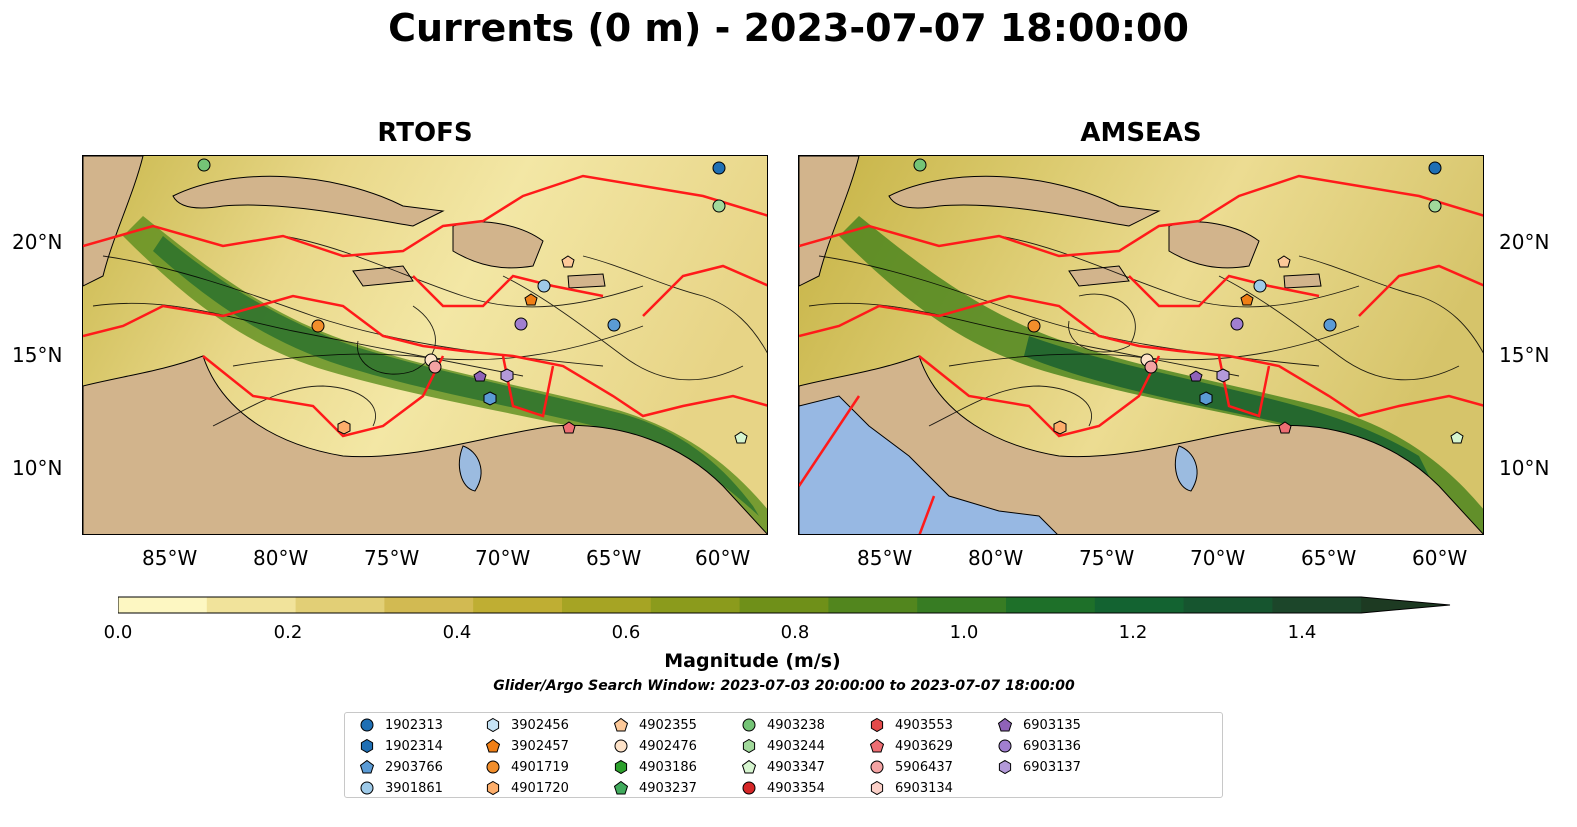 The height and width of the screenshot is (827, 1577). I want to click on legend-item: 4903354, so click(783, 788).